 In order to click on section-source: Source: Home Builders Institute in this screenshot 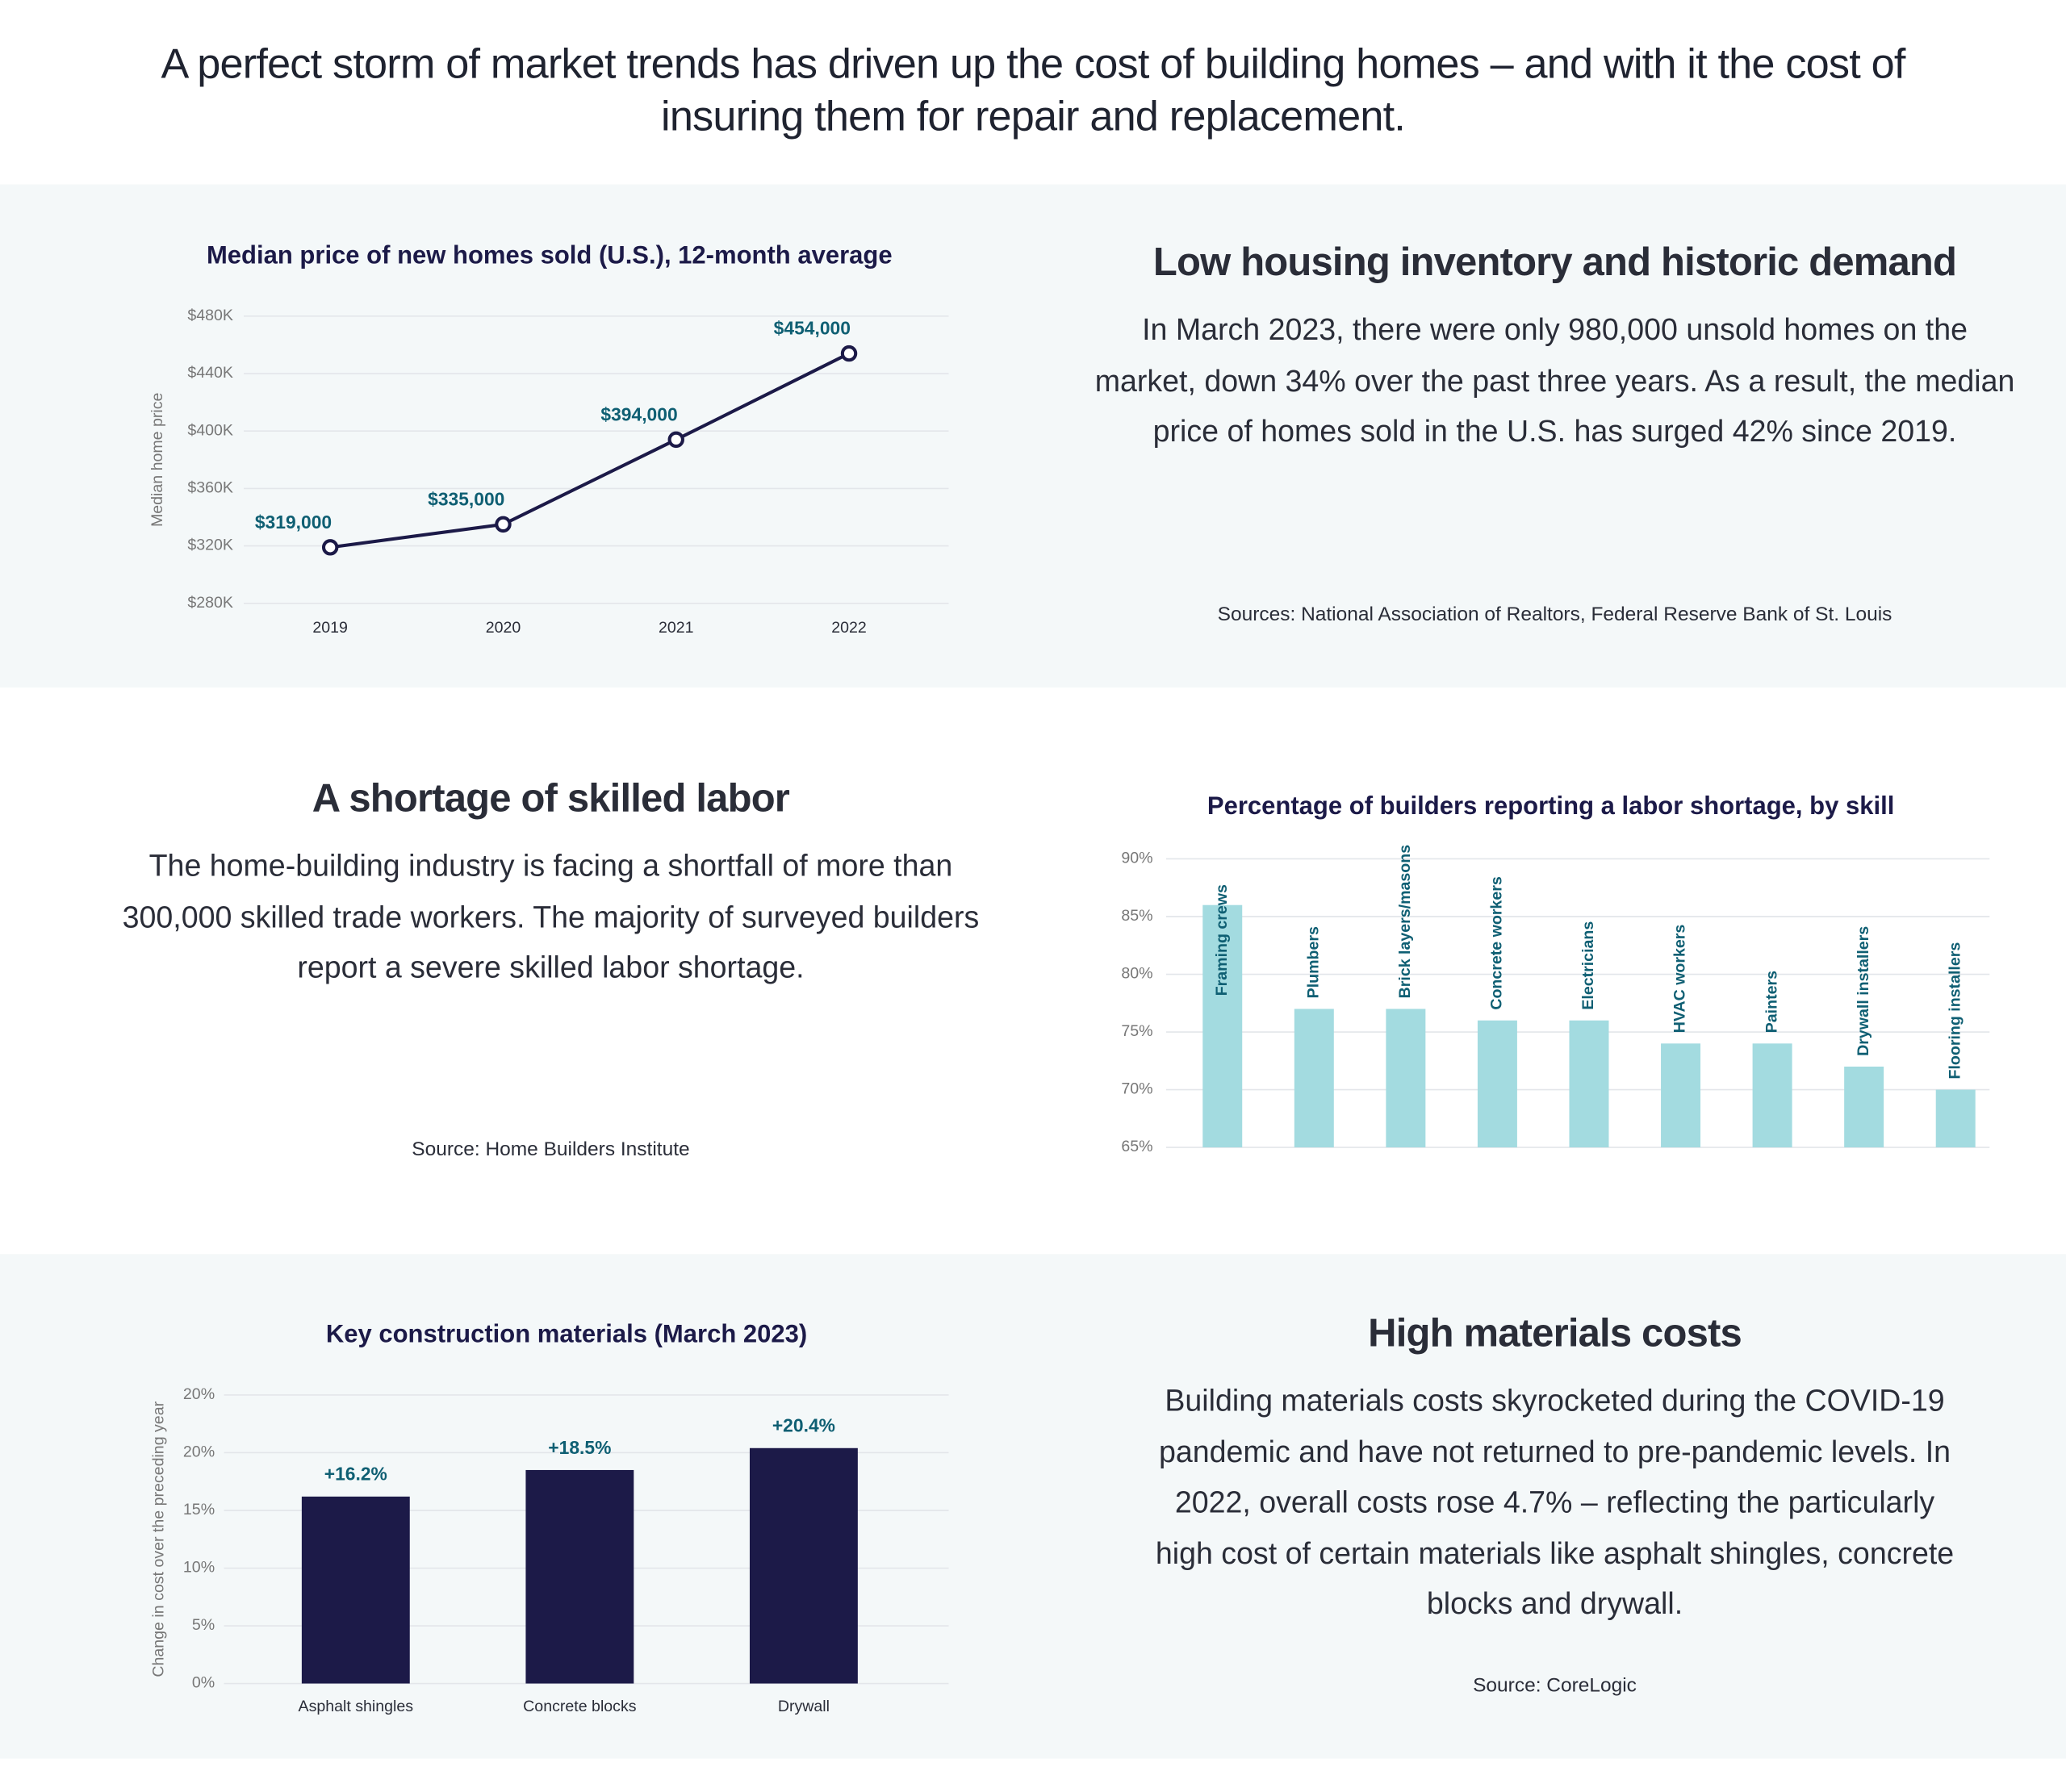, I will do `click(551, 1149)`.